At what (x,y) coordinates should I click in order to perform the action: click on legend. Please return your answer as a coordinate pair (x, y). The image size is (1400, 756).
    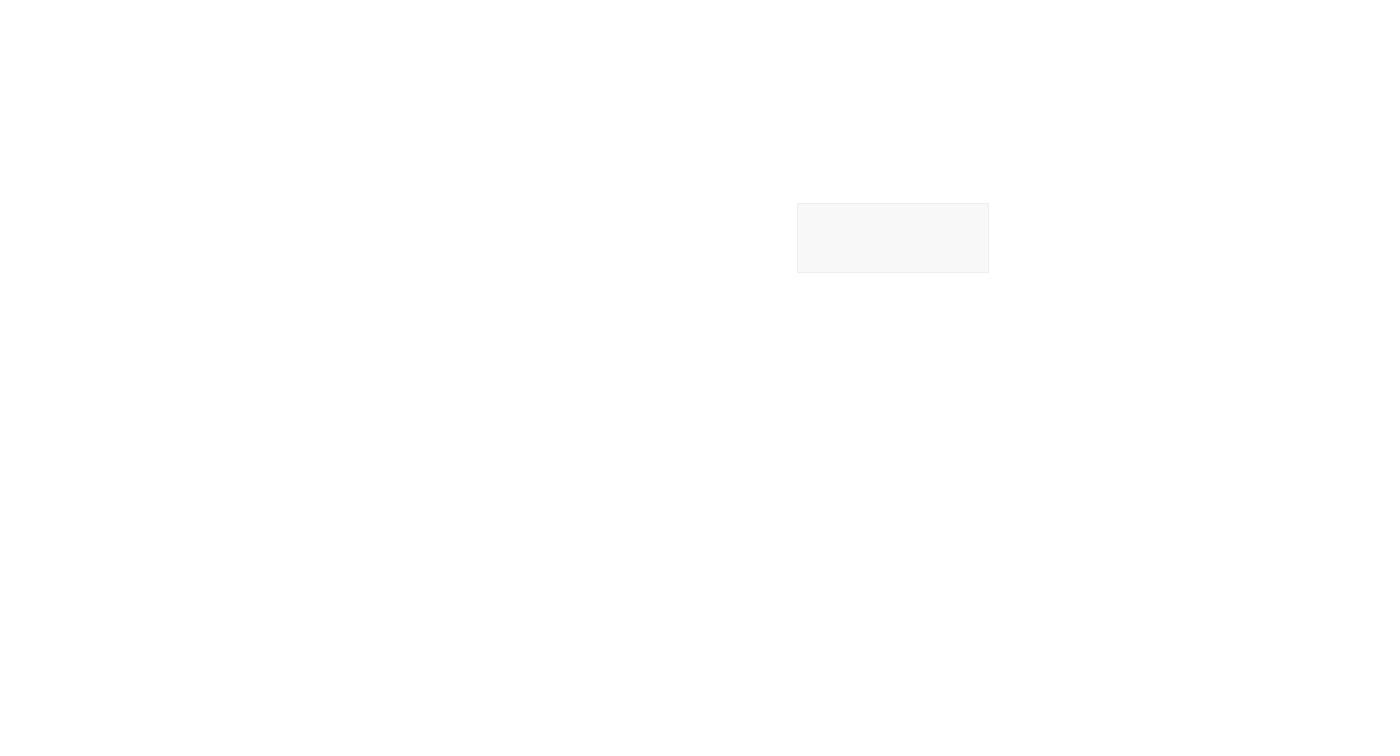
    Looking at the image, I should click on (1322, 95).